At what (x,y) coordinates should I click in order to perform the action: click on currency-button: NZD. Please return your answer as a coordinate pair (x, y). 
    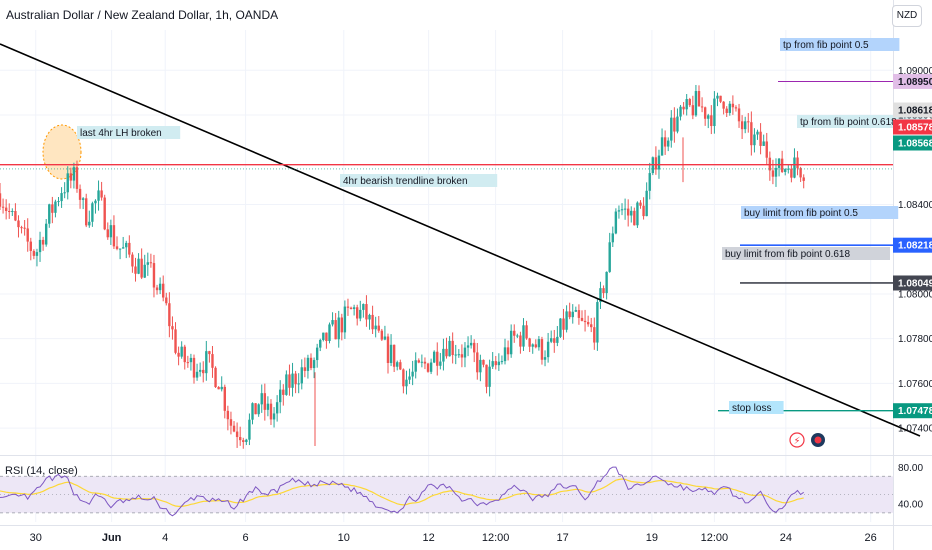
    Looking at the image, I should click on (907, 16).